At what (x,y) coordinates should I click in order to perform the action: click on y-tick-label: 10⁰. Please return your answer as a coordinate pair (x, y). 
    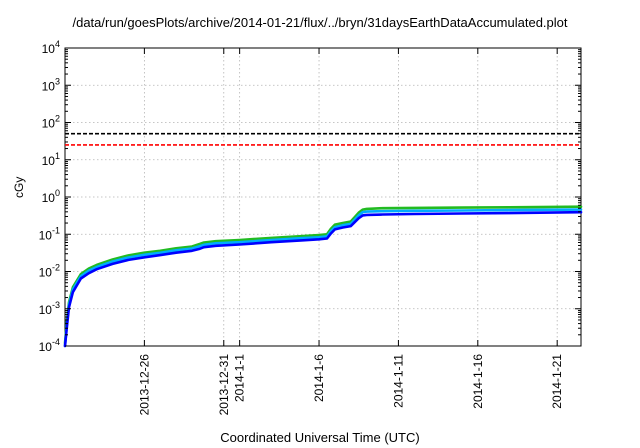
    Looking at the image, I should click on (51, 196).